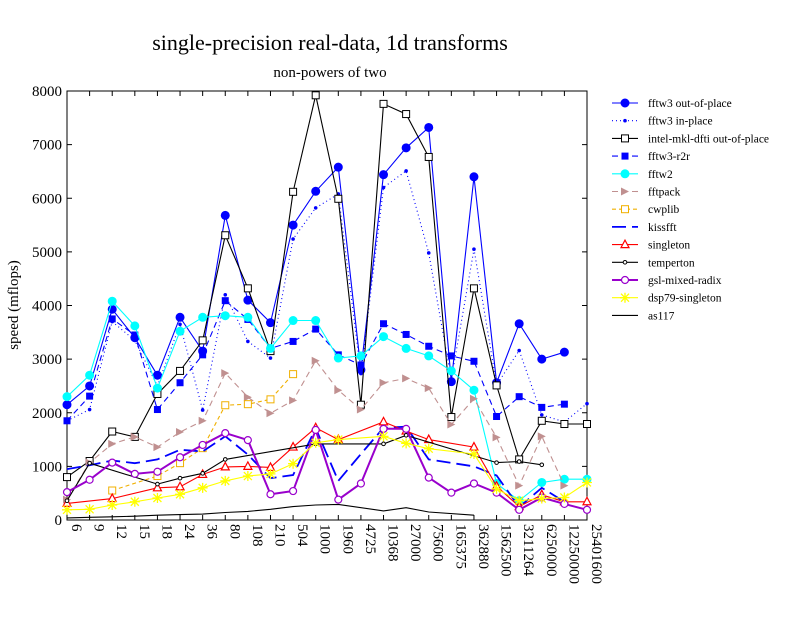  I want to click on x-tick-label: 27000, so click(415, 543).